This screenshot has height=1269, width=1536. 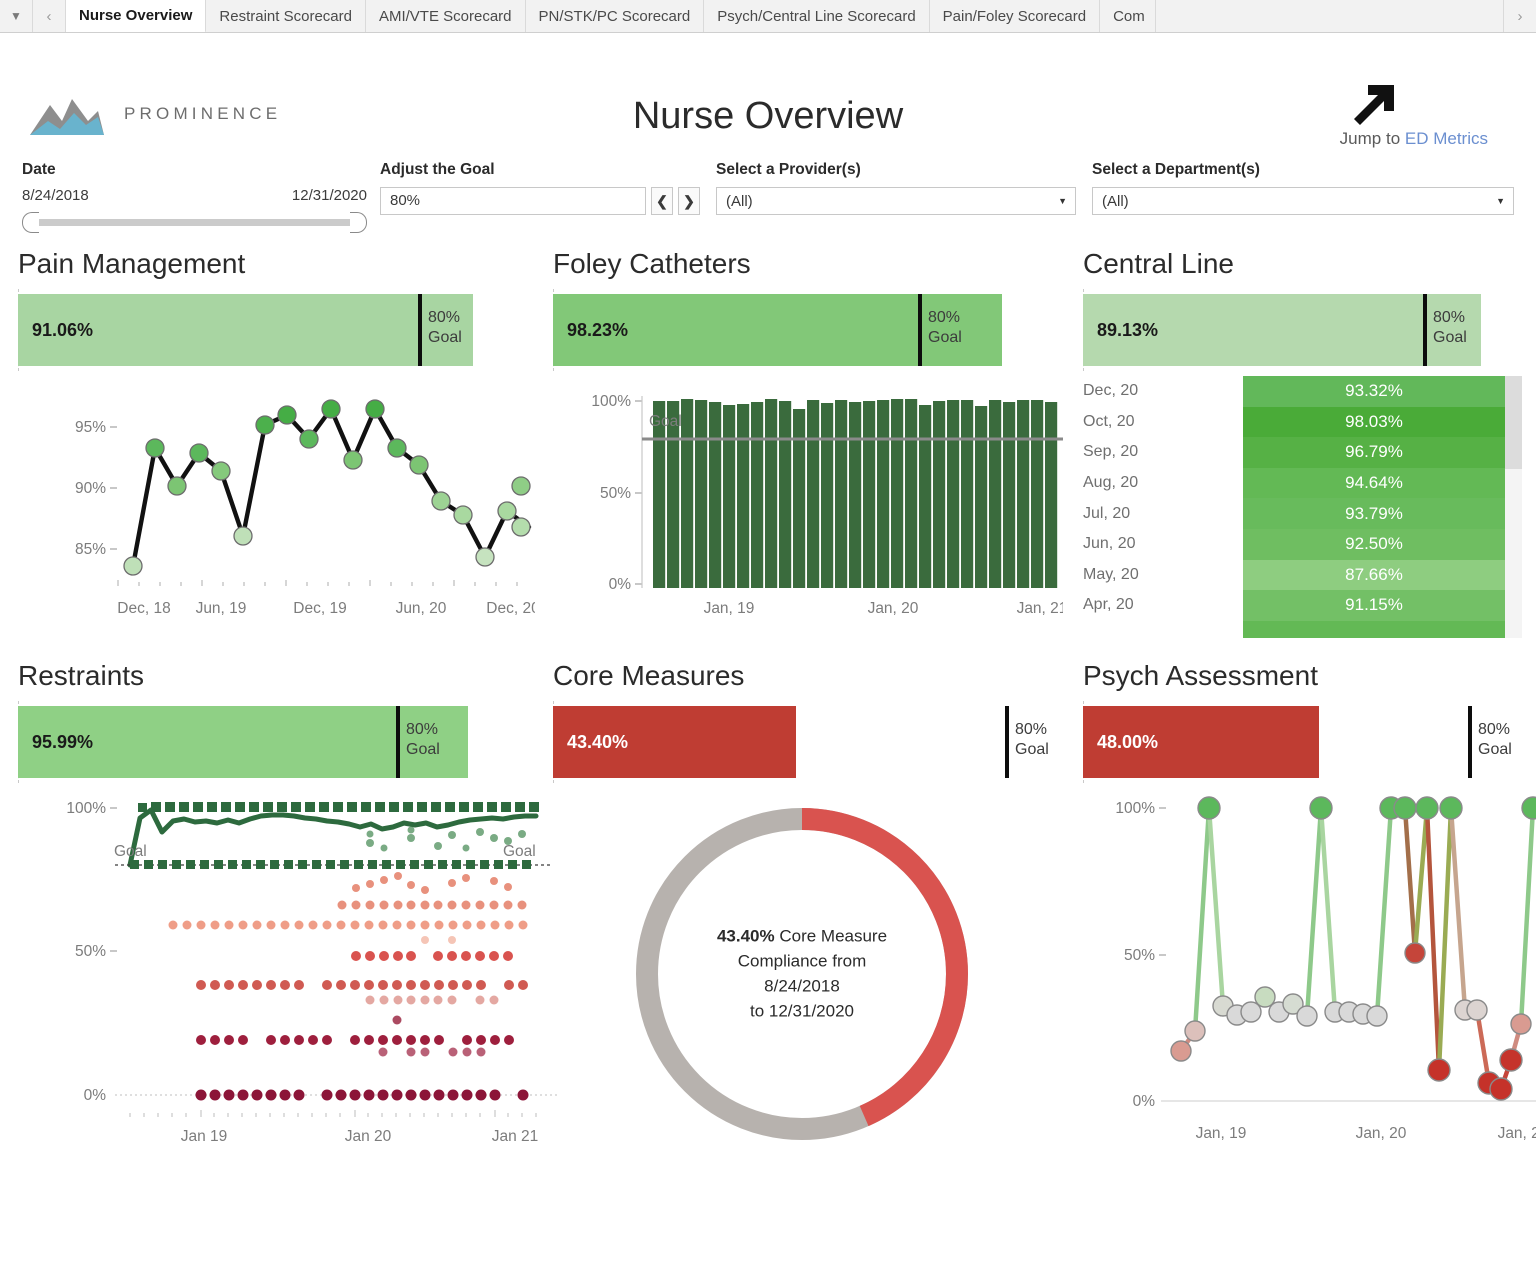 I want to click on goal-increment-button: ❯, so click(x=689, y=201).